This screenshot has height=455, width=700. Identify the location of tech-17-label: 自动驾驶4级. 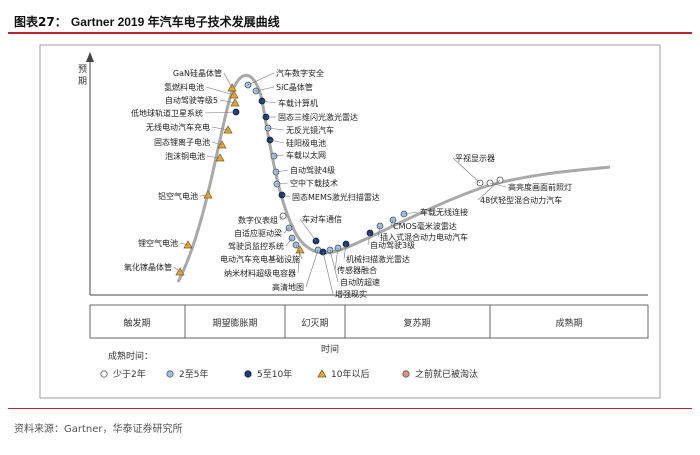
(312, 170).